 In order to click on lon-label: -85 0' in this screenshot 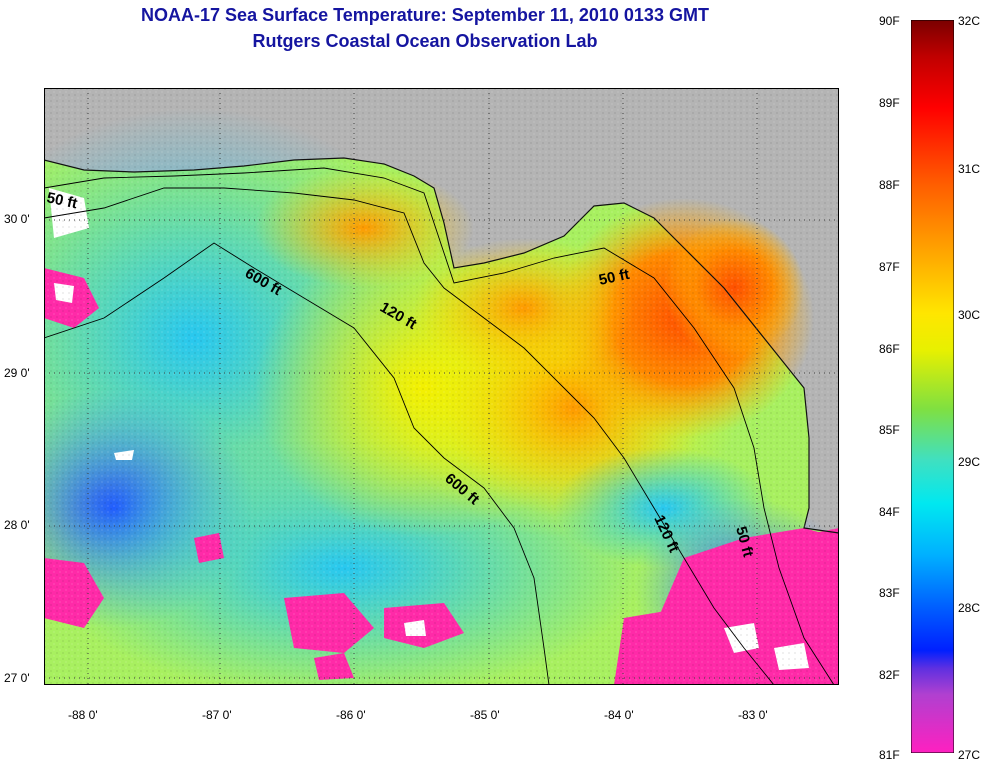, I will do `click(485, 715)`.